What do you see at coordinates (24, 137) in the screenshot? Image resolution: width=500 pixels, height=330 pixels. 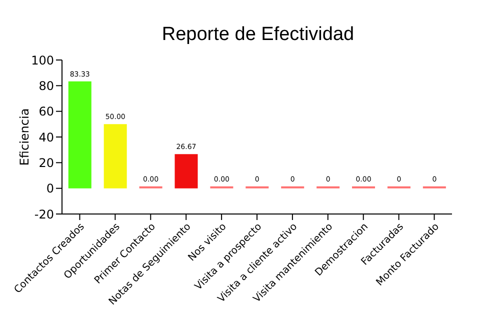 I see `y-axis-title: Eficiencia` at bounding box center [24, 137].